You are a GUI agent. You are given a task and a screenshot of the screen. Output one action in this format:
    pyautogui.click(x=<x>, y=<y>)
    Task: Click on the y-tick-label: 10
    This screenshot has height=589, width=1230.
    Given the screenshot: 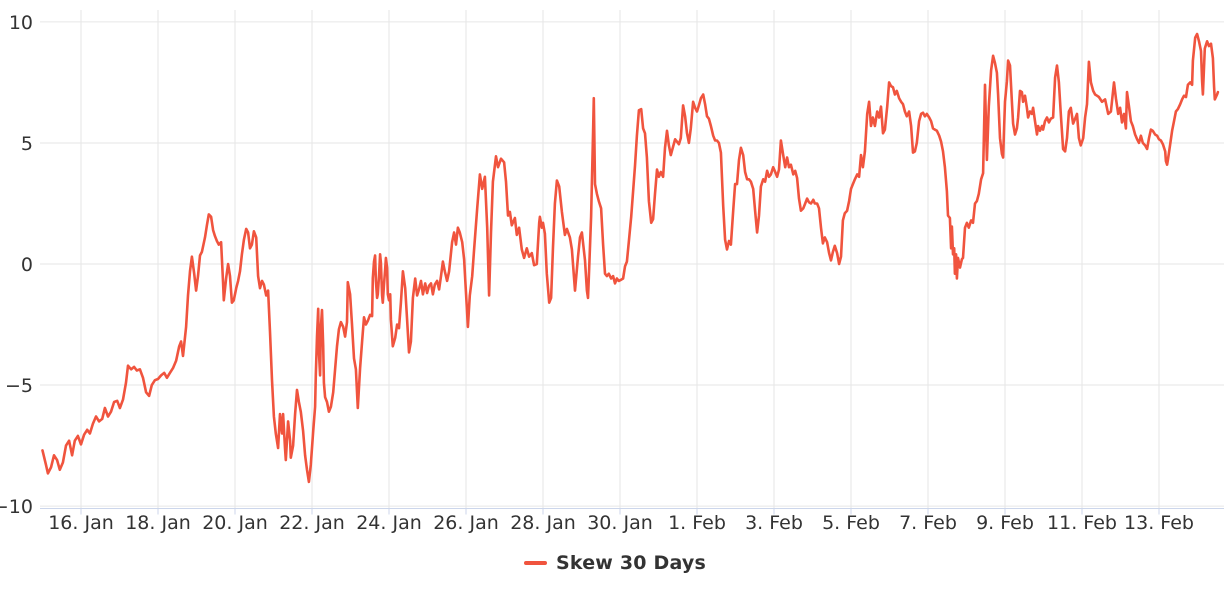 What is the action you would take?
    pyautogui.click(x=21, y=23)
    